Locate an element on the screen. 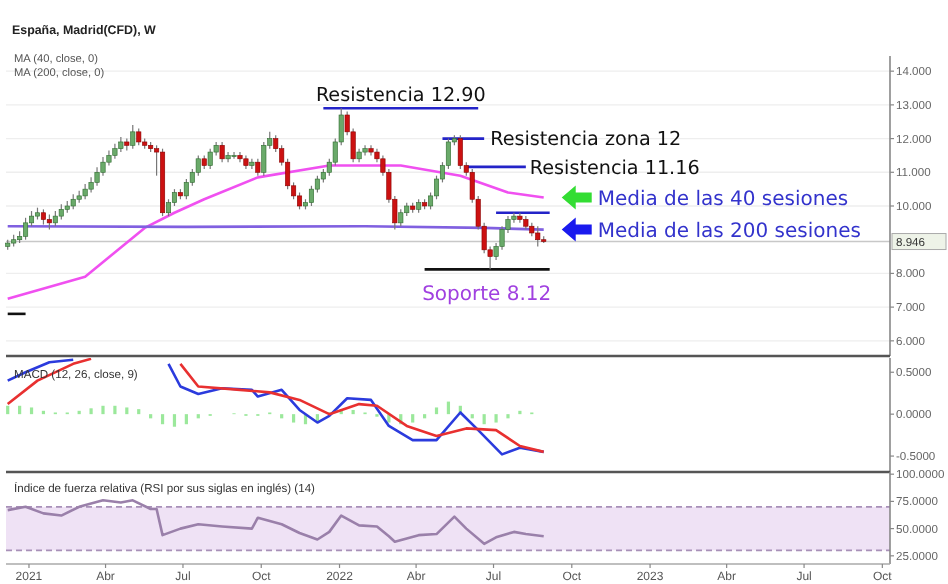  annotation: Media de las 40 sesiones is located at coordinates (723, 199).